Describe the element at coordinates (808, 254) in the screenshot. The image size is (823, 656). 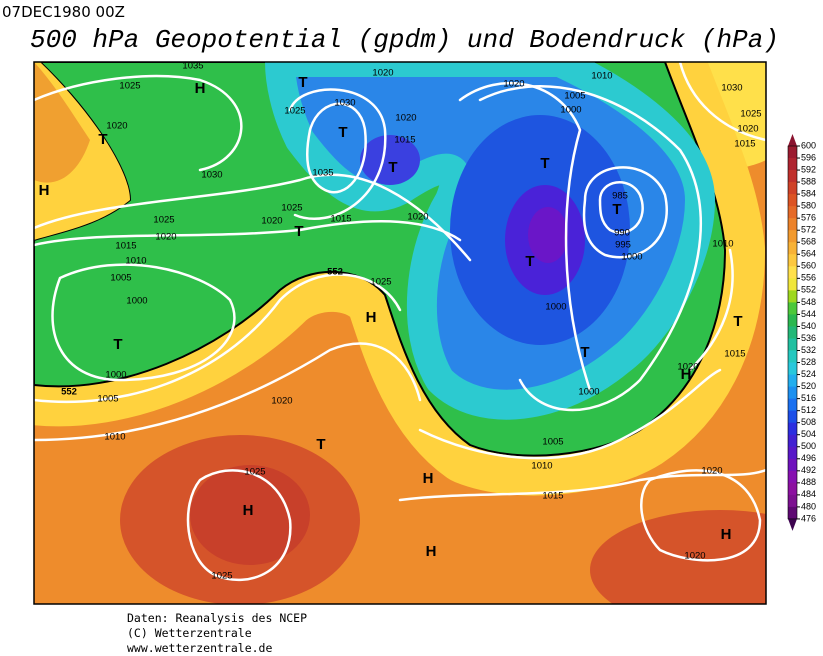
I see `colorbar-label: 564` at that location.